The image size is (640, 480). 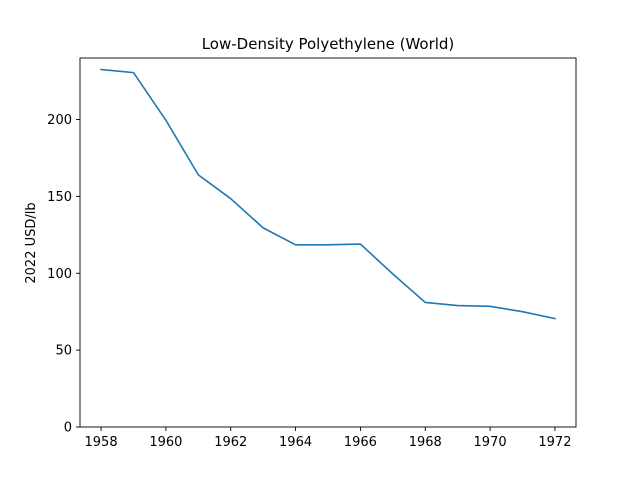 I want to click on y-tick-label: 50, so click(x=63, y=351).